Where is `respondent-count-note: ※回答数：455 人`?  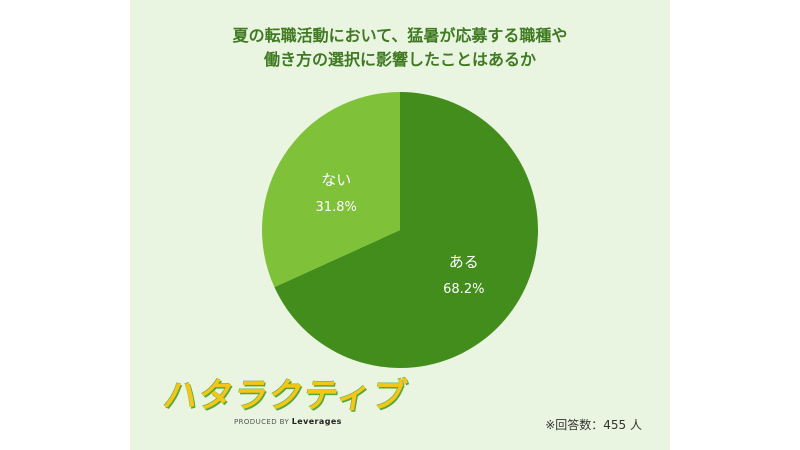
respondent-count-note: ※回答数：455 人 is located at coordinates (593, 425).